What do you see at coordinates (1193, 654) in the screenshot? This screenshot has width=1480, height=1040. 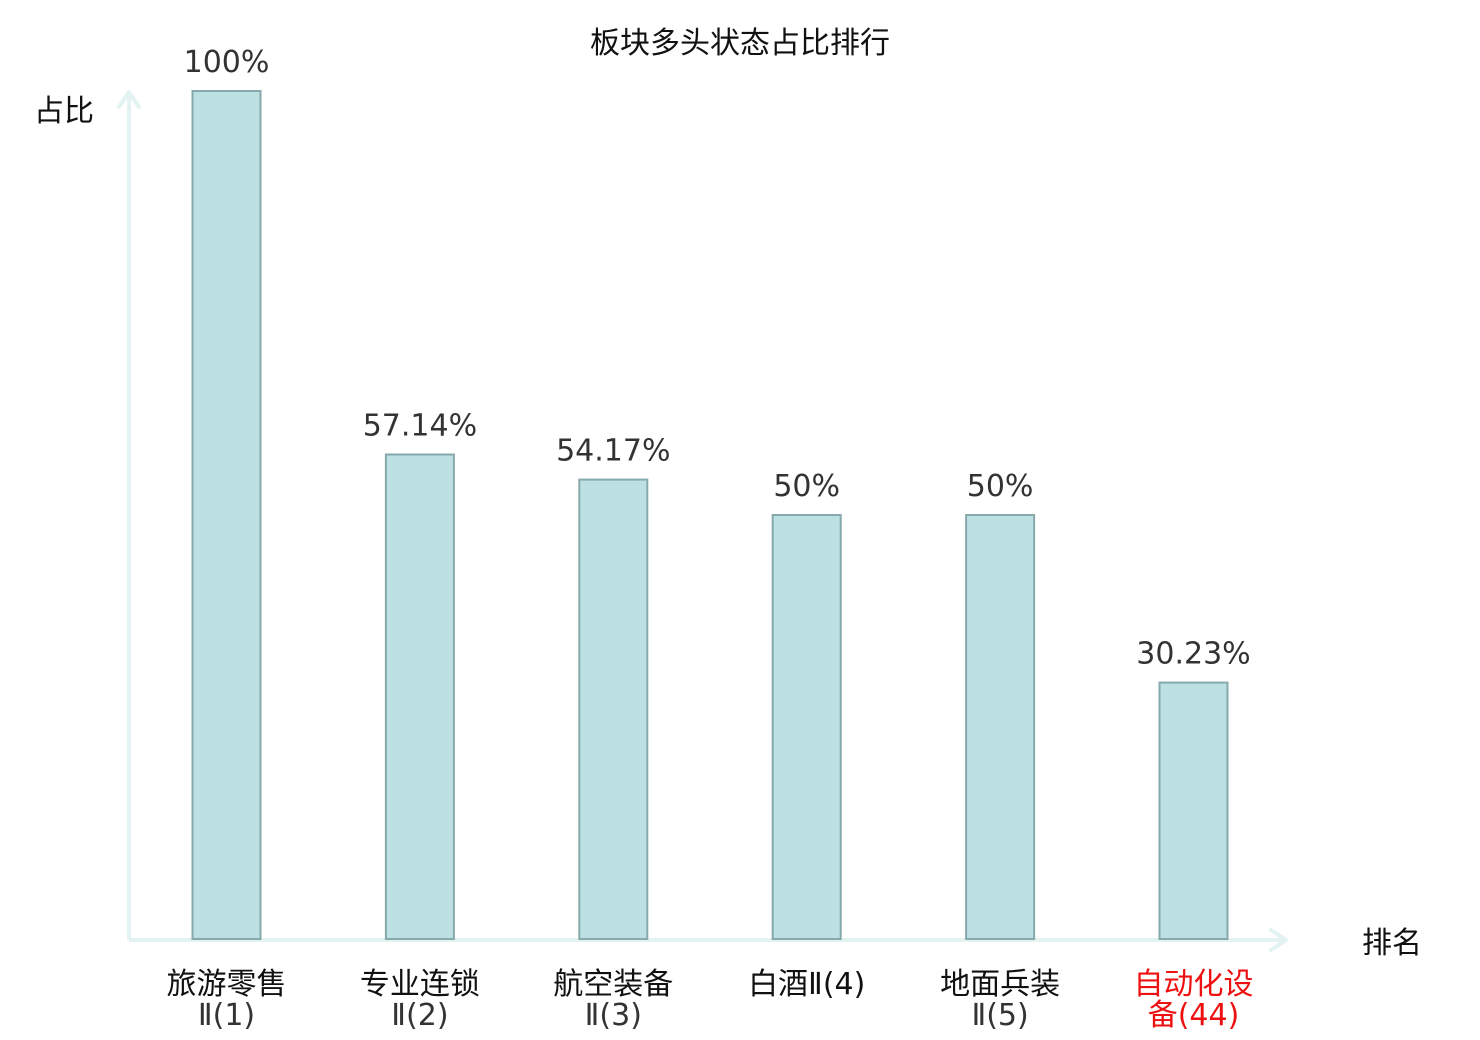 I see `value-label-6: 30.23%` at bounding box center [1193, 654].